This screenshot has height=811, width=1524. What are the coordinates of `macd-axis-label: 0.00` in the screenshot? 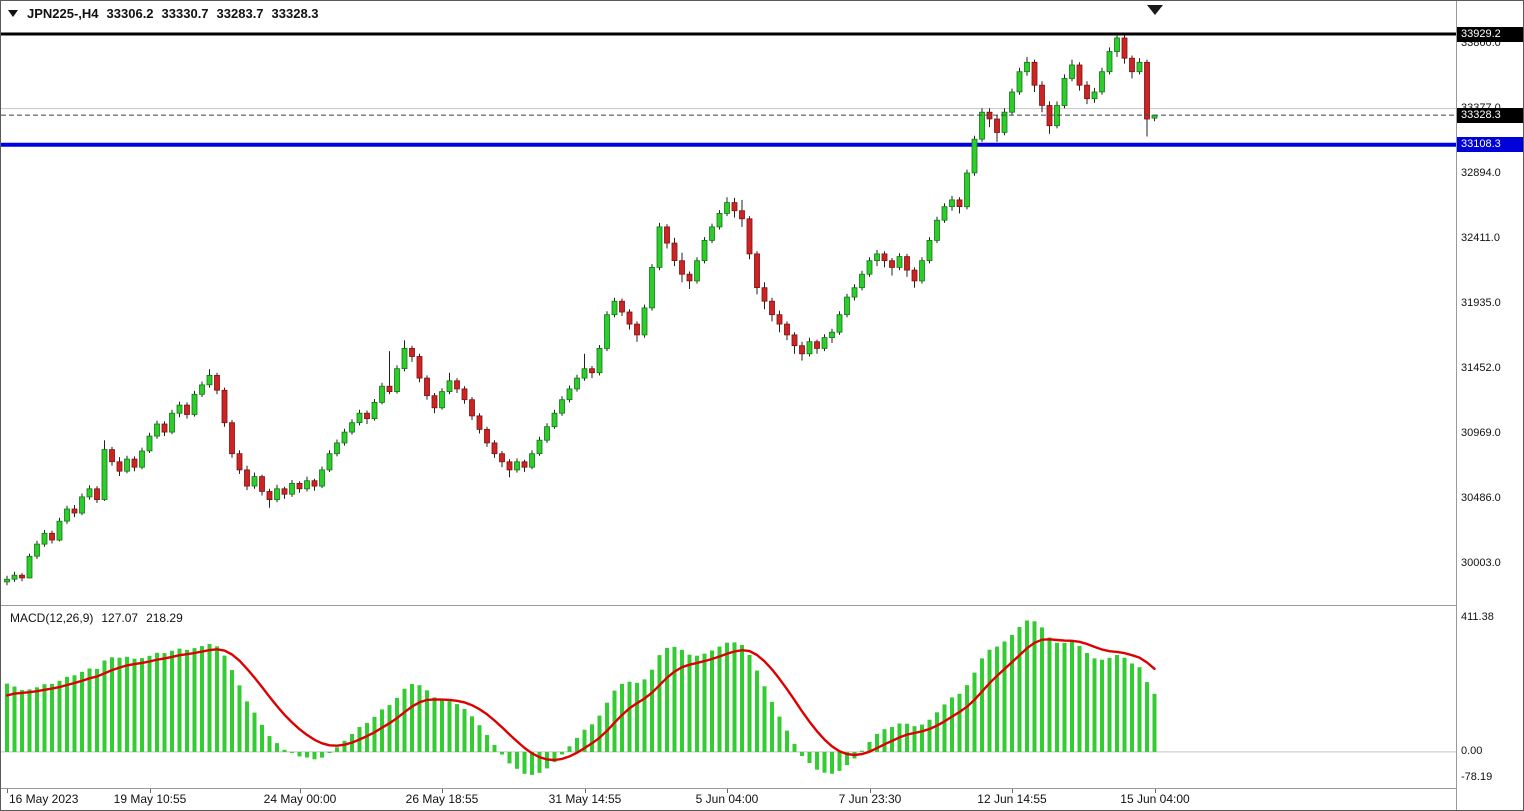 It's located at (1472, 751).